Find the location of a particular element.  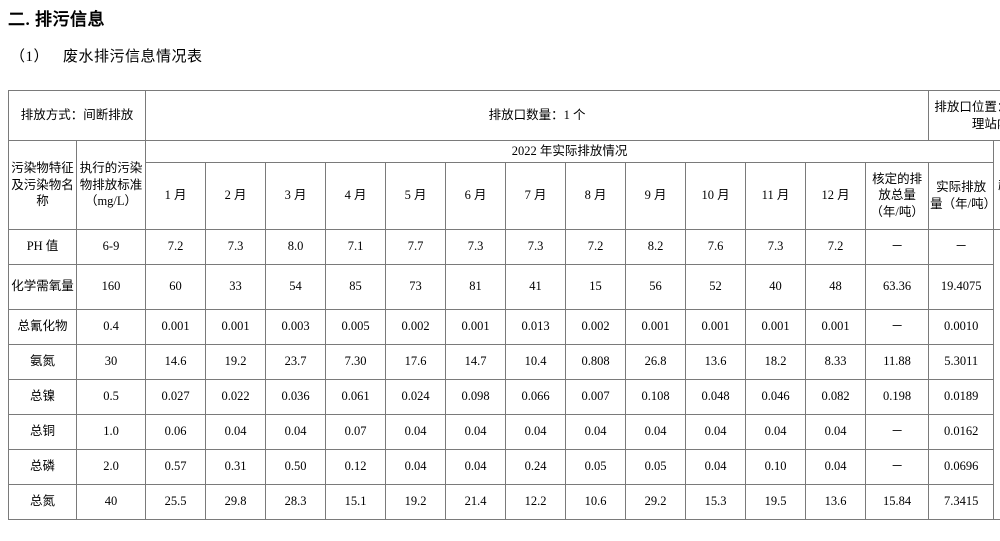

month-value-cell: 26.8 is located at coordinates (656, 361).